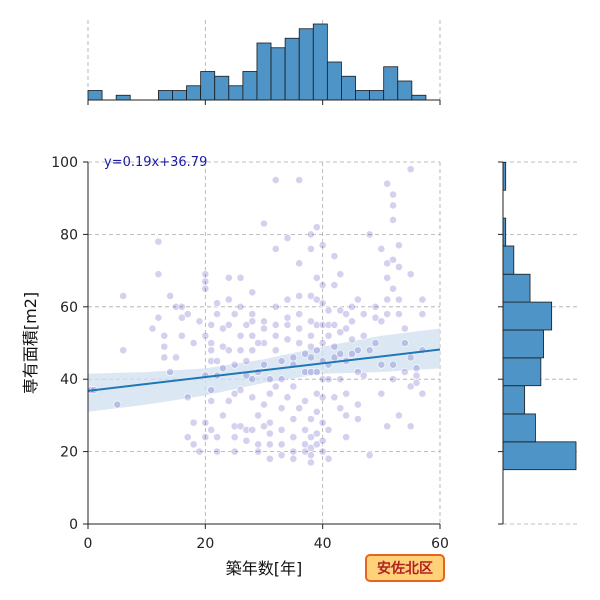  I want to click on right-histogram, so click(539, 343).